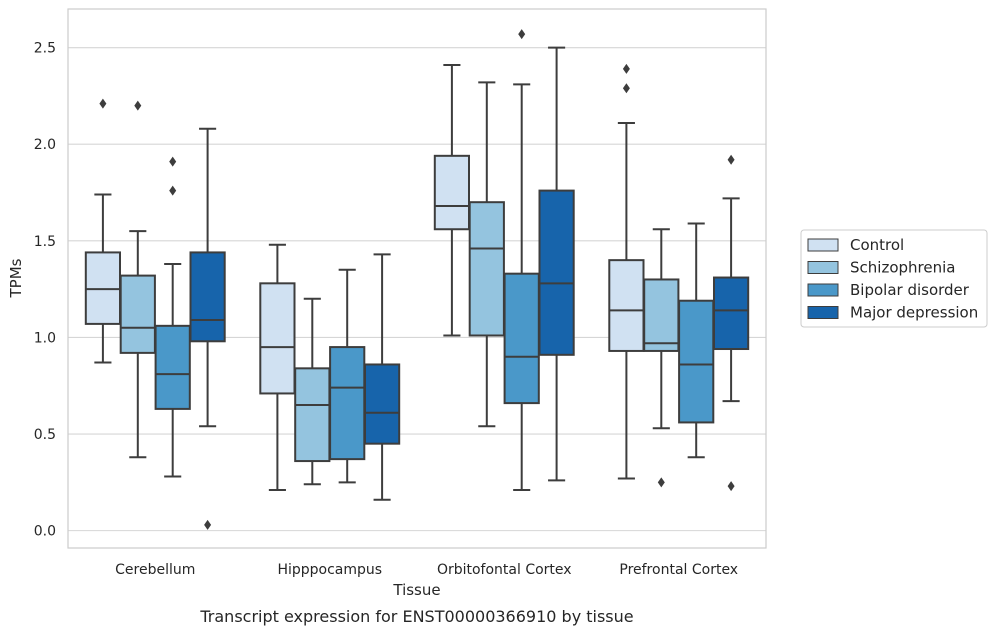 This screenshot has width=997, height=634. I want to click on x-tick-label: Cerebellum, so click(155, 570).